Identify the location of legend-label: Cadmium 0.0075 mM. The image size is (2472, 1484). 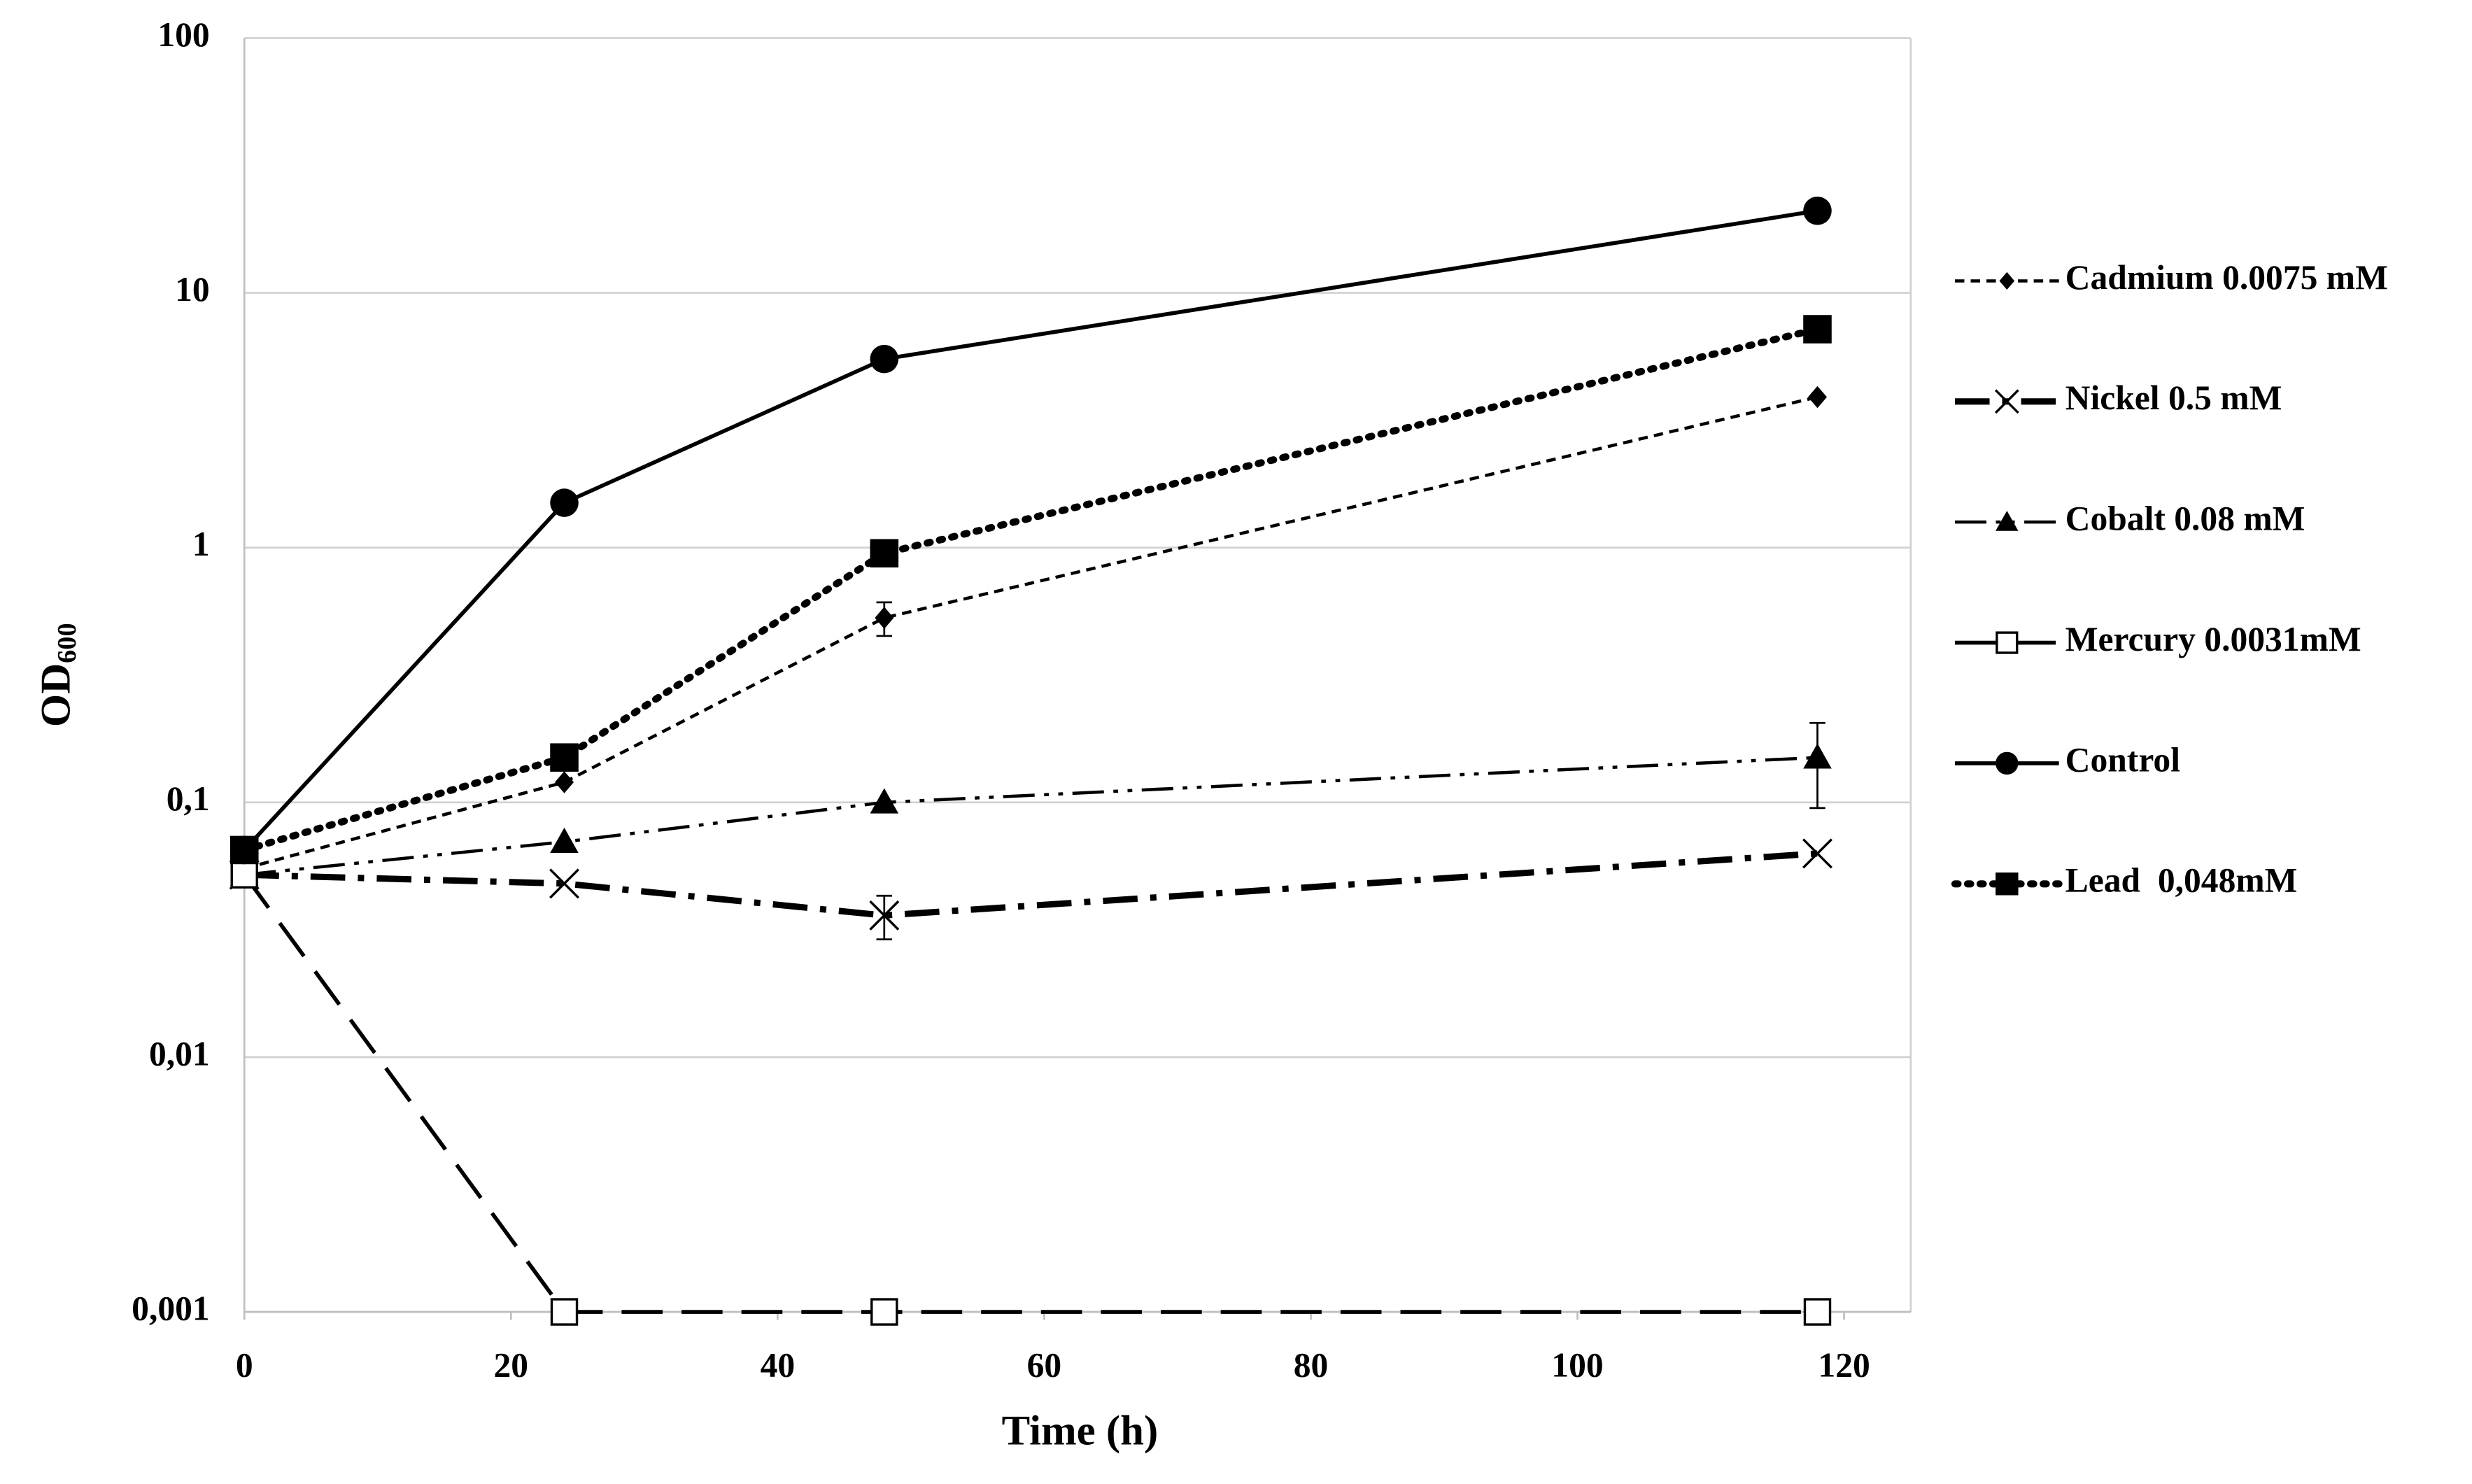
(2226, 277).